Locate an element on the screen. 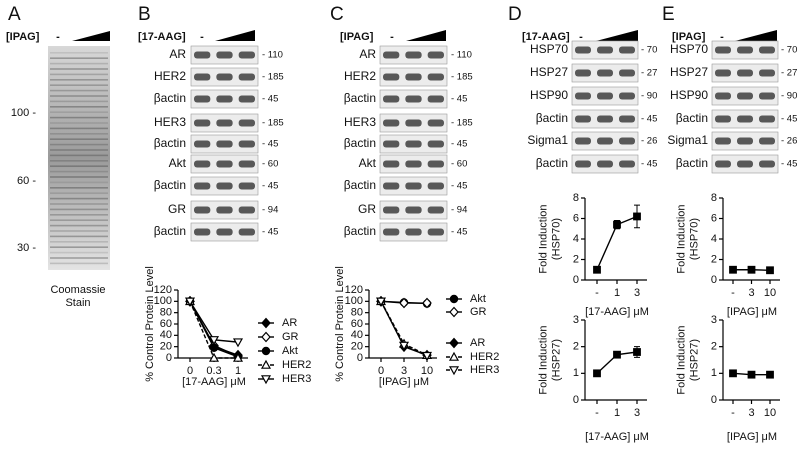 The width and height of the screenshot is (800, 451). y-axis-label: (HSP70) is located at coordinates (694, 239).